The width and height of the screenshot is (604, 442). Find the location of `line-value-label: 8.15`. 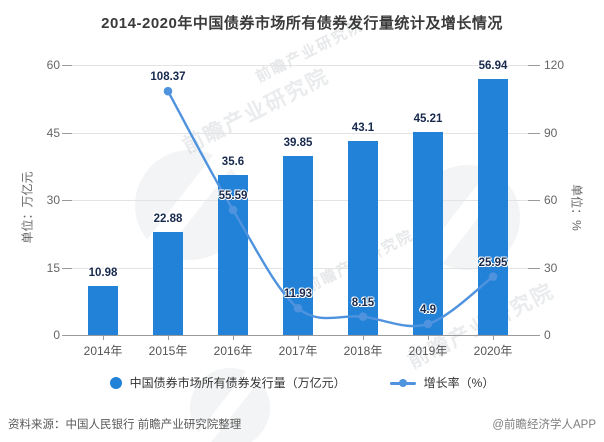

line-value-label: 8.15 is located at coordinates (363, 302).